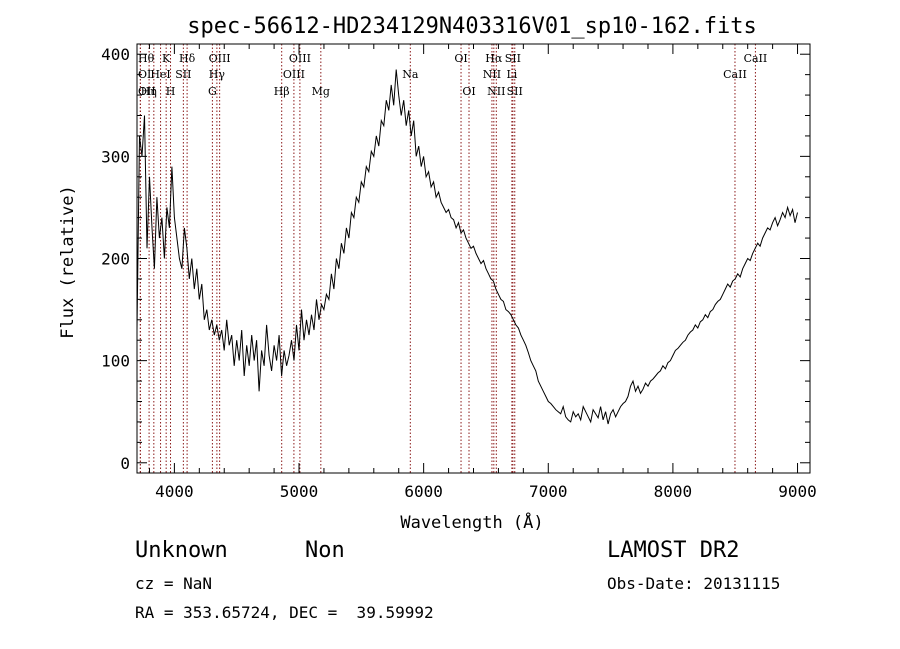 The height and width of the screenshot is (649, 900). Describe the element at coordinates (694, 583) in the screenshot. I see `obs-date: Obs-Date: 20131115` at that location.